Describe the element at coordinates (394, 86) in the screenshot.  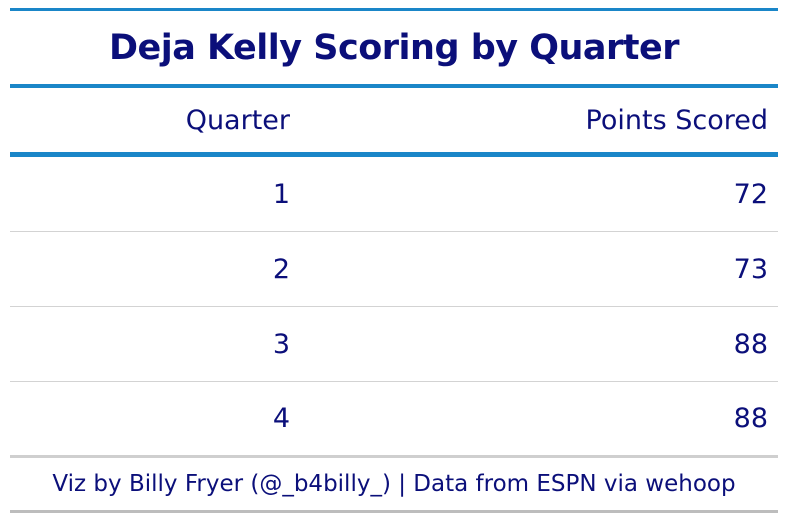
I see `title-divider` at that location.